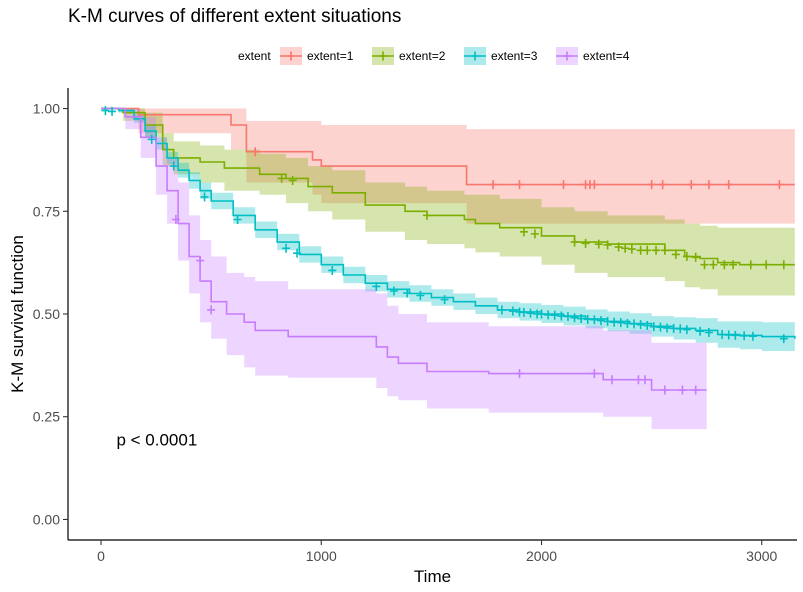  What do you see at coordinates (46, 211) in the screenshot?
I see `y-tick-label: 0.75` at bounding box center [46, 211].